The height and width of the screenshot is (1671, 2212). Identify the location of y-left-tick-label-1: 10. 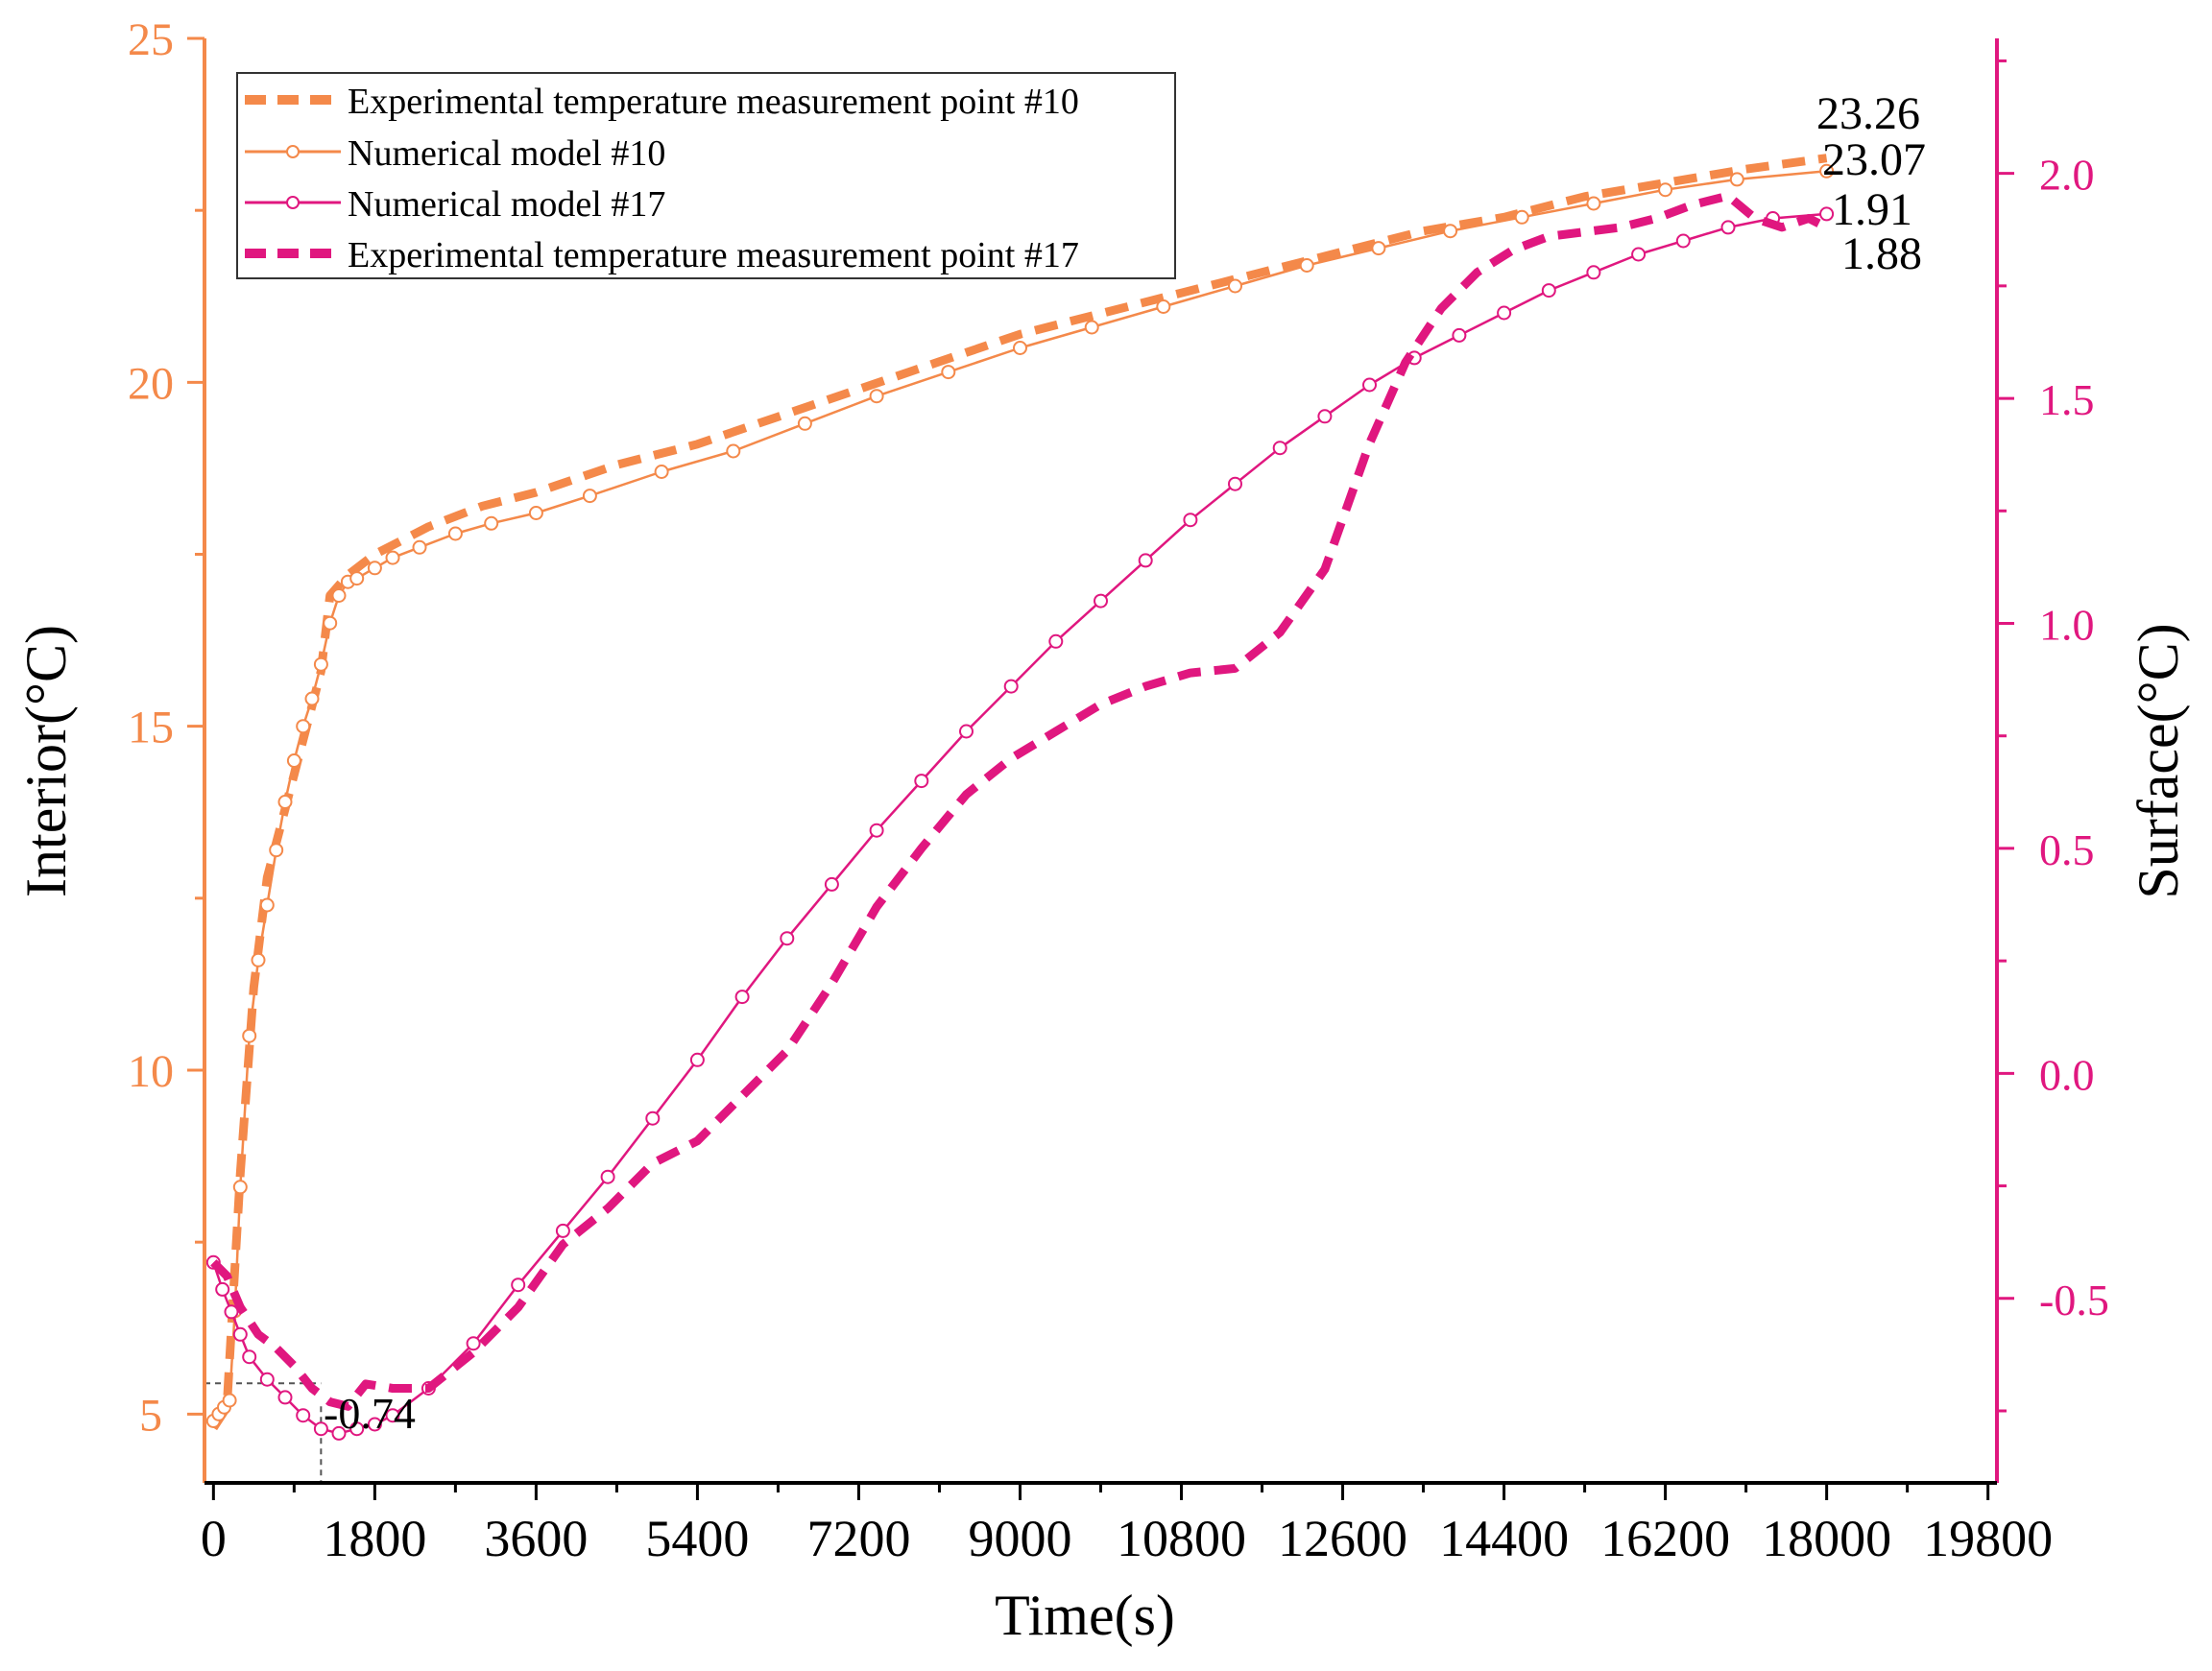
(151, 1071).